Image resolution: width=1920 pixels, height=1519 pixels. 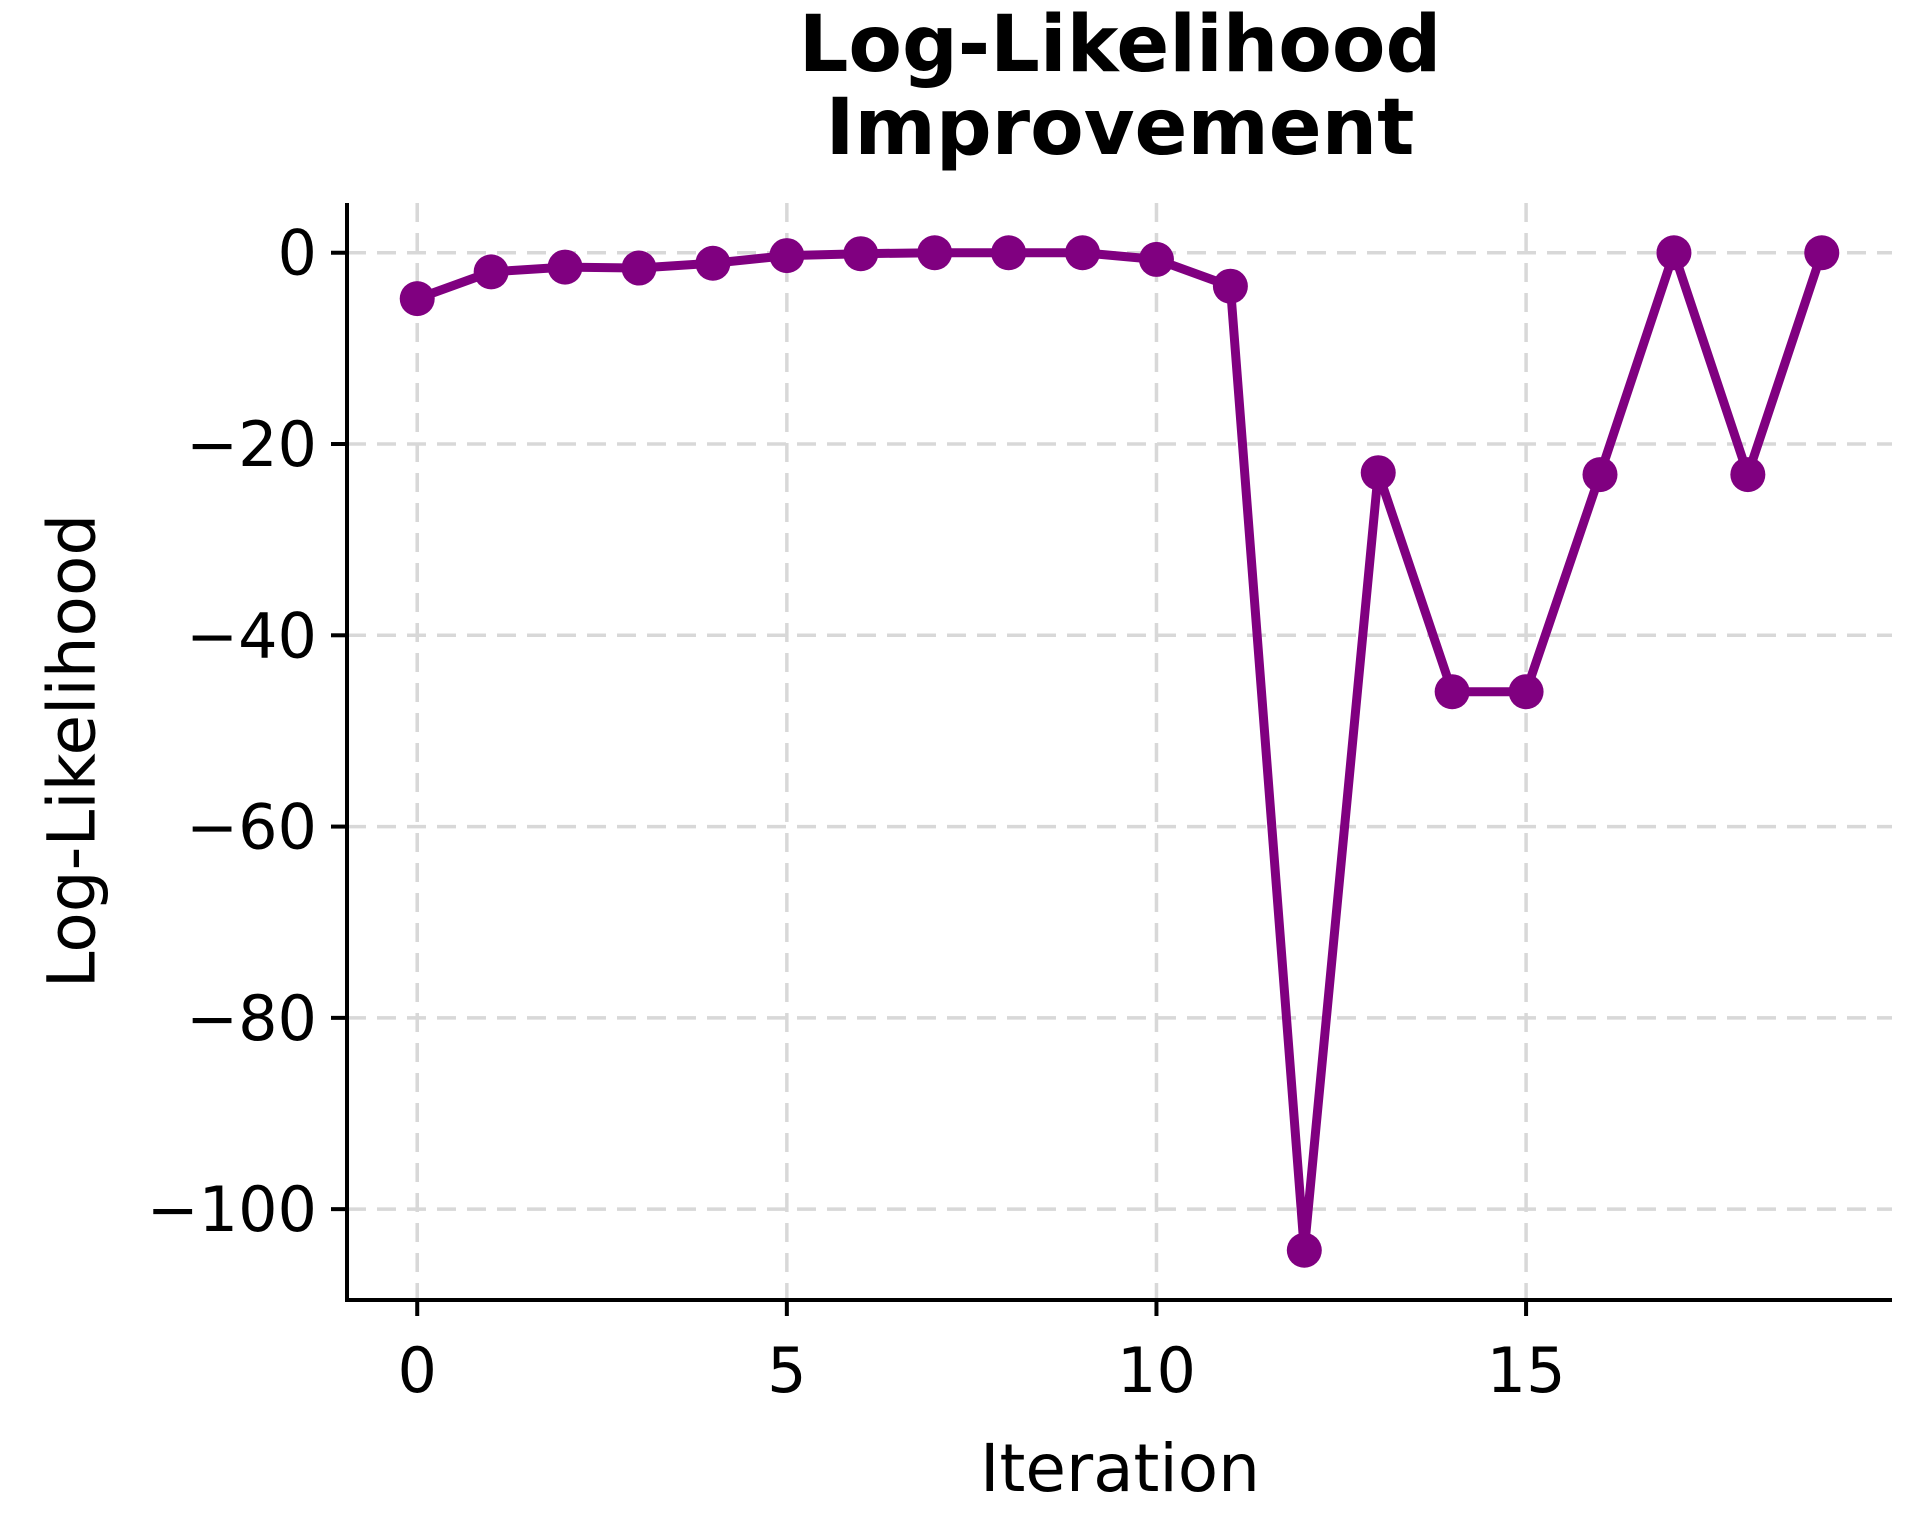 What do you see at coordinates (417, 1370) in the screenshot?
I see `x-tick-label: 0` at bounding box center [417, 1370].